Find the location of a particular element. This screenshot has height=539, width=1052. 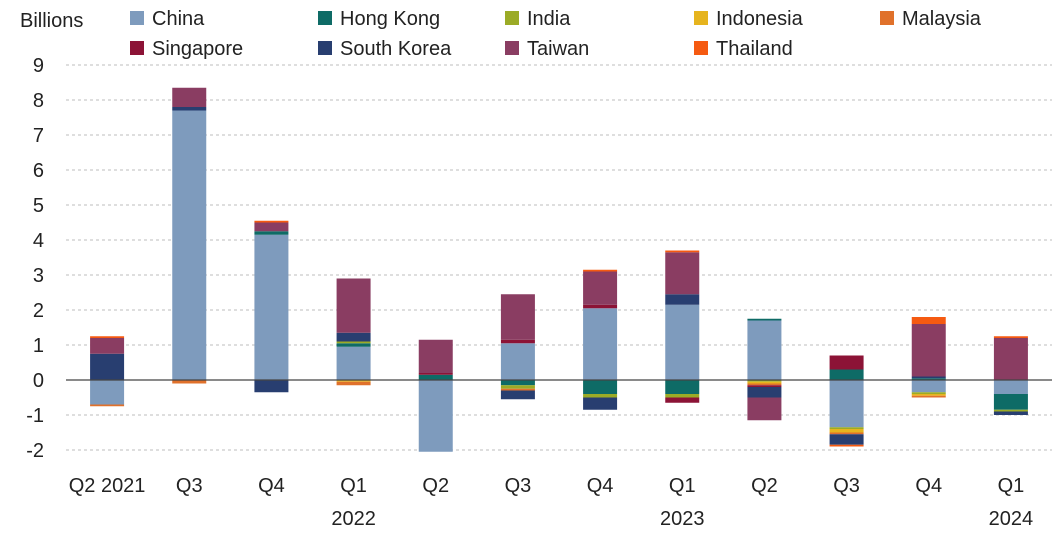

y-tick-label: 8 is located at coordinates (38, 101).